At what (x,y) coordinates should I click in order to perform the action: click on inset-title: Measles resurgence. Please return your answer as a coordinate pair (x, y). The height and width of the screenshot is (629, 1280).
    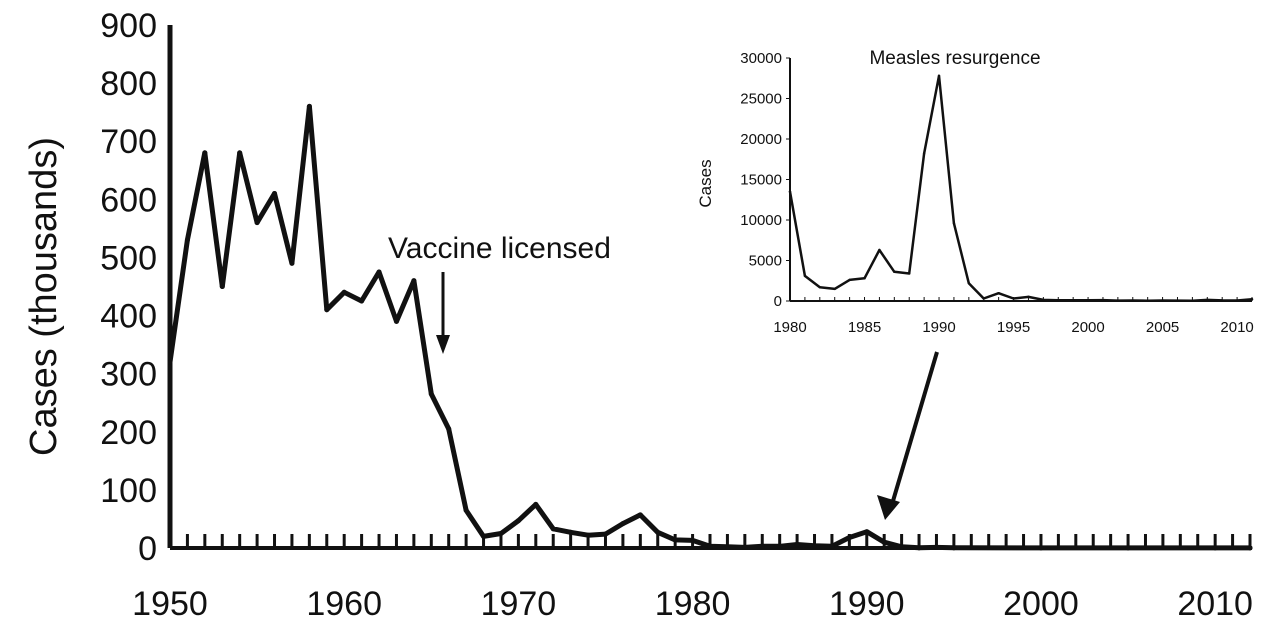
    Looking at the image, I should click on (954, 58).